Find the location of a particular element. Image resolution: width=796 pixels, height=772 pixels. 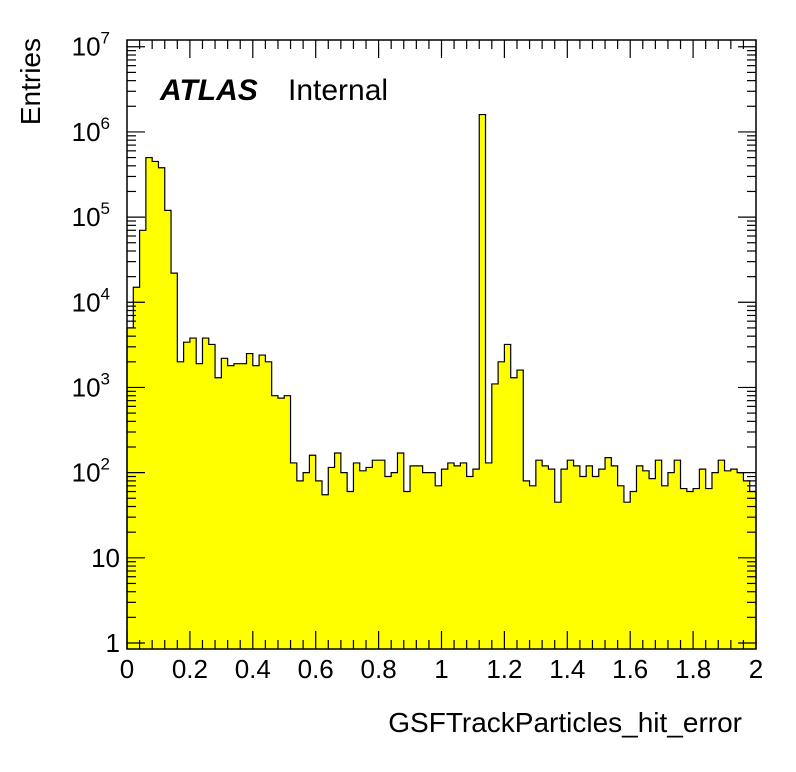

y-tick-label: 10 is located at coordinates (105, 558).